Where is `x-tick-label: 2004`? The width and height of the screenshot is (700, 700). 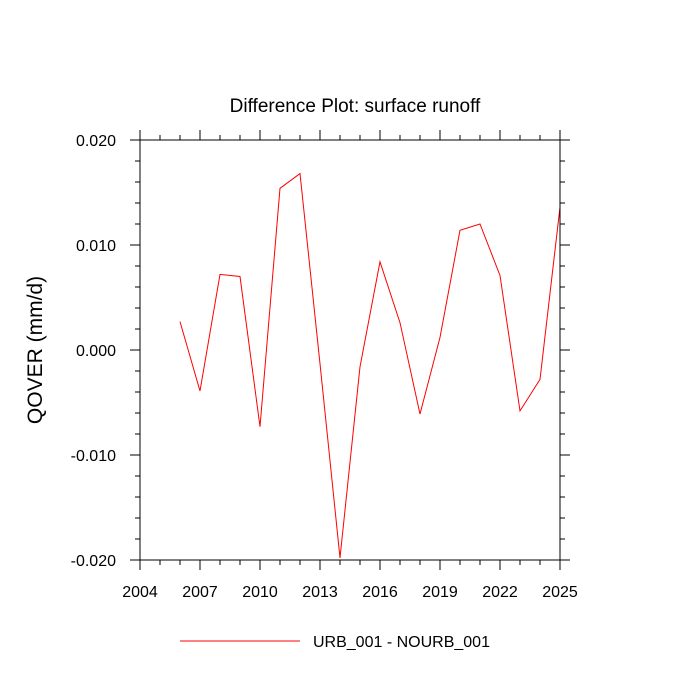
x-tick-label: 2004 is located at coordinates (140, 592).